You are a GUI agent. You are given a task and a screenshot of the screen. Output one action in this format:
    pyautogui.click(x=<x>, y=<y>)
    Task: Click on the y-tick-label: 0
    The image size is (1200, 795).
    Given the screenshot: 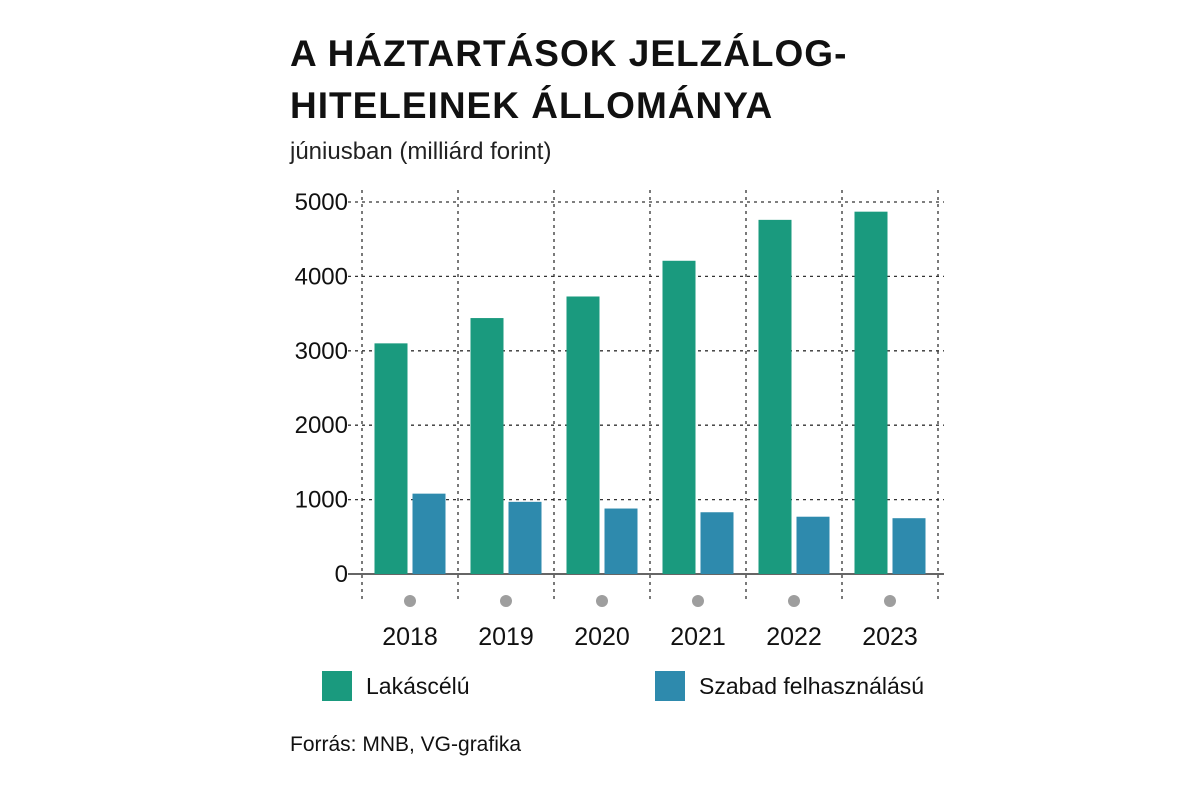 What is the action you would take?
    pyautogui.click(x=341, y=574)
    